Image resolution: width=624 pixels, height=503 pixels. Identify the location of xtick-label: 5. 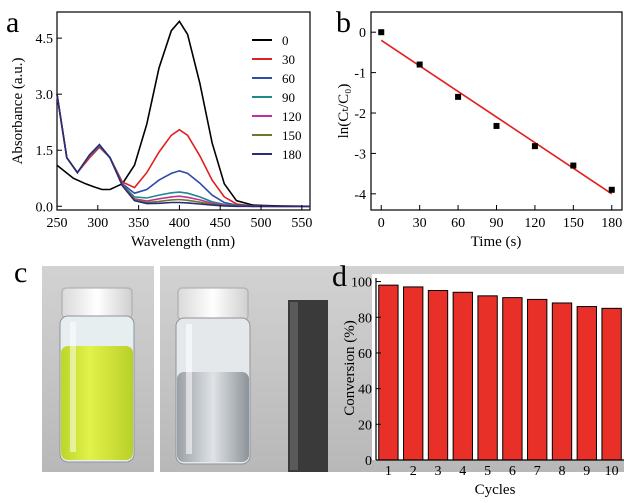
(487, 471).